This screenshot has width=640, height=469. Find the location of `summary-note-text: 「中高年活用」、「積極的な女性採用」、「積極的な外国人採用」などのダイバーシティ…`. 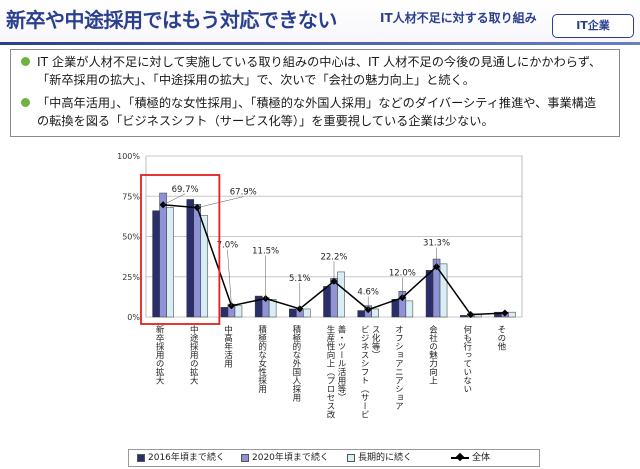

summary-note-text: 「中高年活用」、「積極的な女性採用」、「積極的な外国人採用」などのダイバーシティ… is located at coordinates (317, 112).